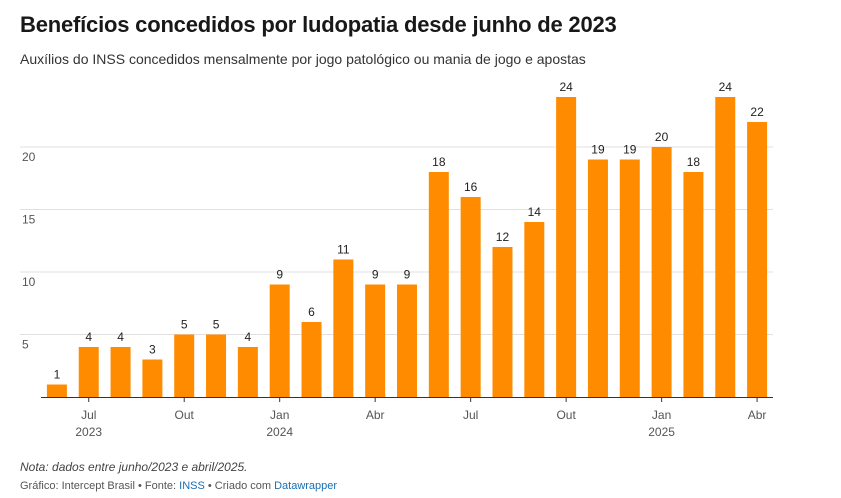 The height and width of the screenshot is (498, 841). What do you see at coordinates (239, 486) in the screenshot?
I see `footer-middle: • Criado com` at bounding box center [239, 486].